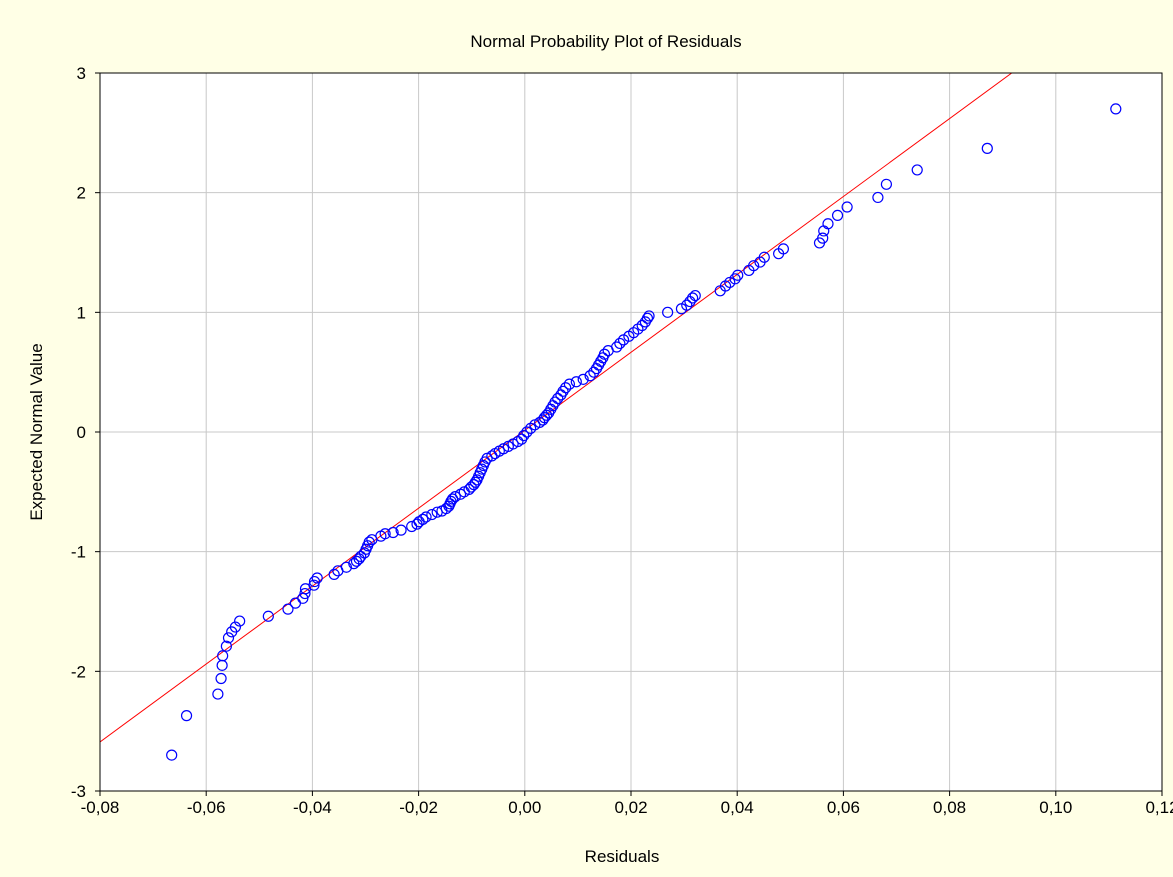  Describe the element at coordinates (524, 807) in the screenshot. I see `x-tick-label: 0,00` at that location.